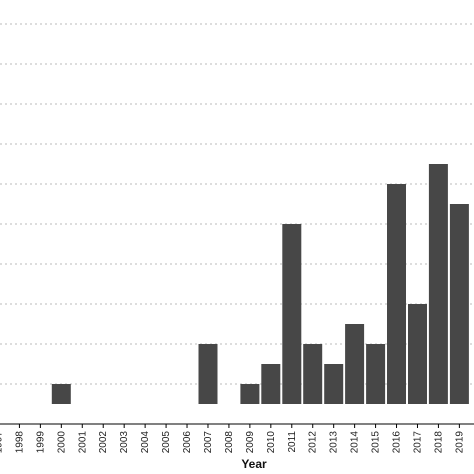 The image size is (474, 474). Describe the element at coordinates (417, 442) in the screenshot. I see `x-tick-label-2017: 2017` at that location.